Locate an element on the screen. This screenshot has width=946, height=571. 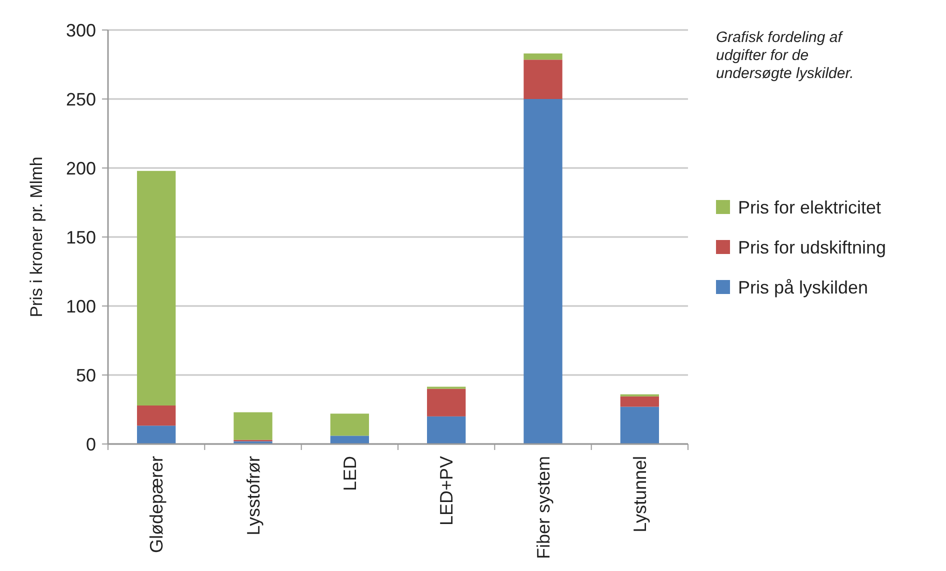
y-tick-label: 100 is located at coordinates (81, 306).